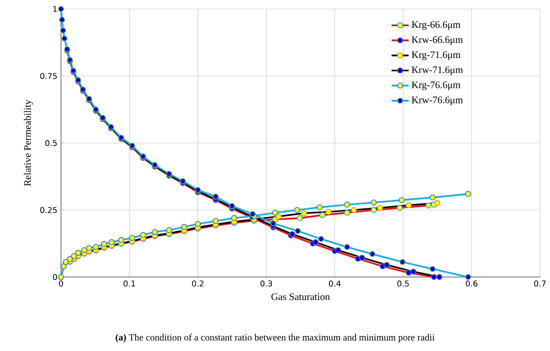 The image size is (550, 351). What do you see at coordinates (437, 41) in the screenshot?
I see `legend-label: Krw-66.6μm` at bounding box center [437, 41].